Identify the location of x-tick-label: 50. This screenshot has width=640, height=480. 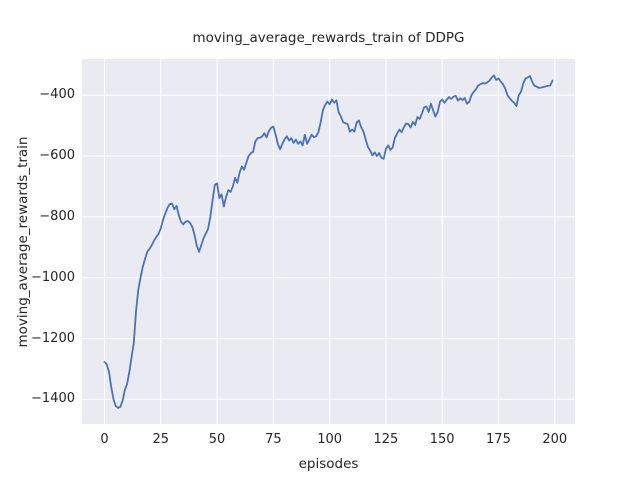
(217, 439).